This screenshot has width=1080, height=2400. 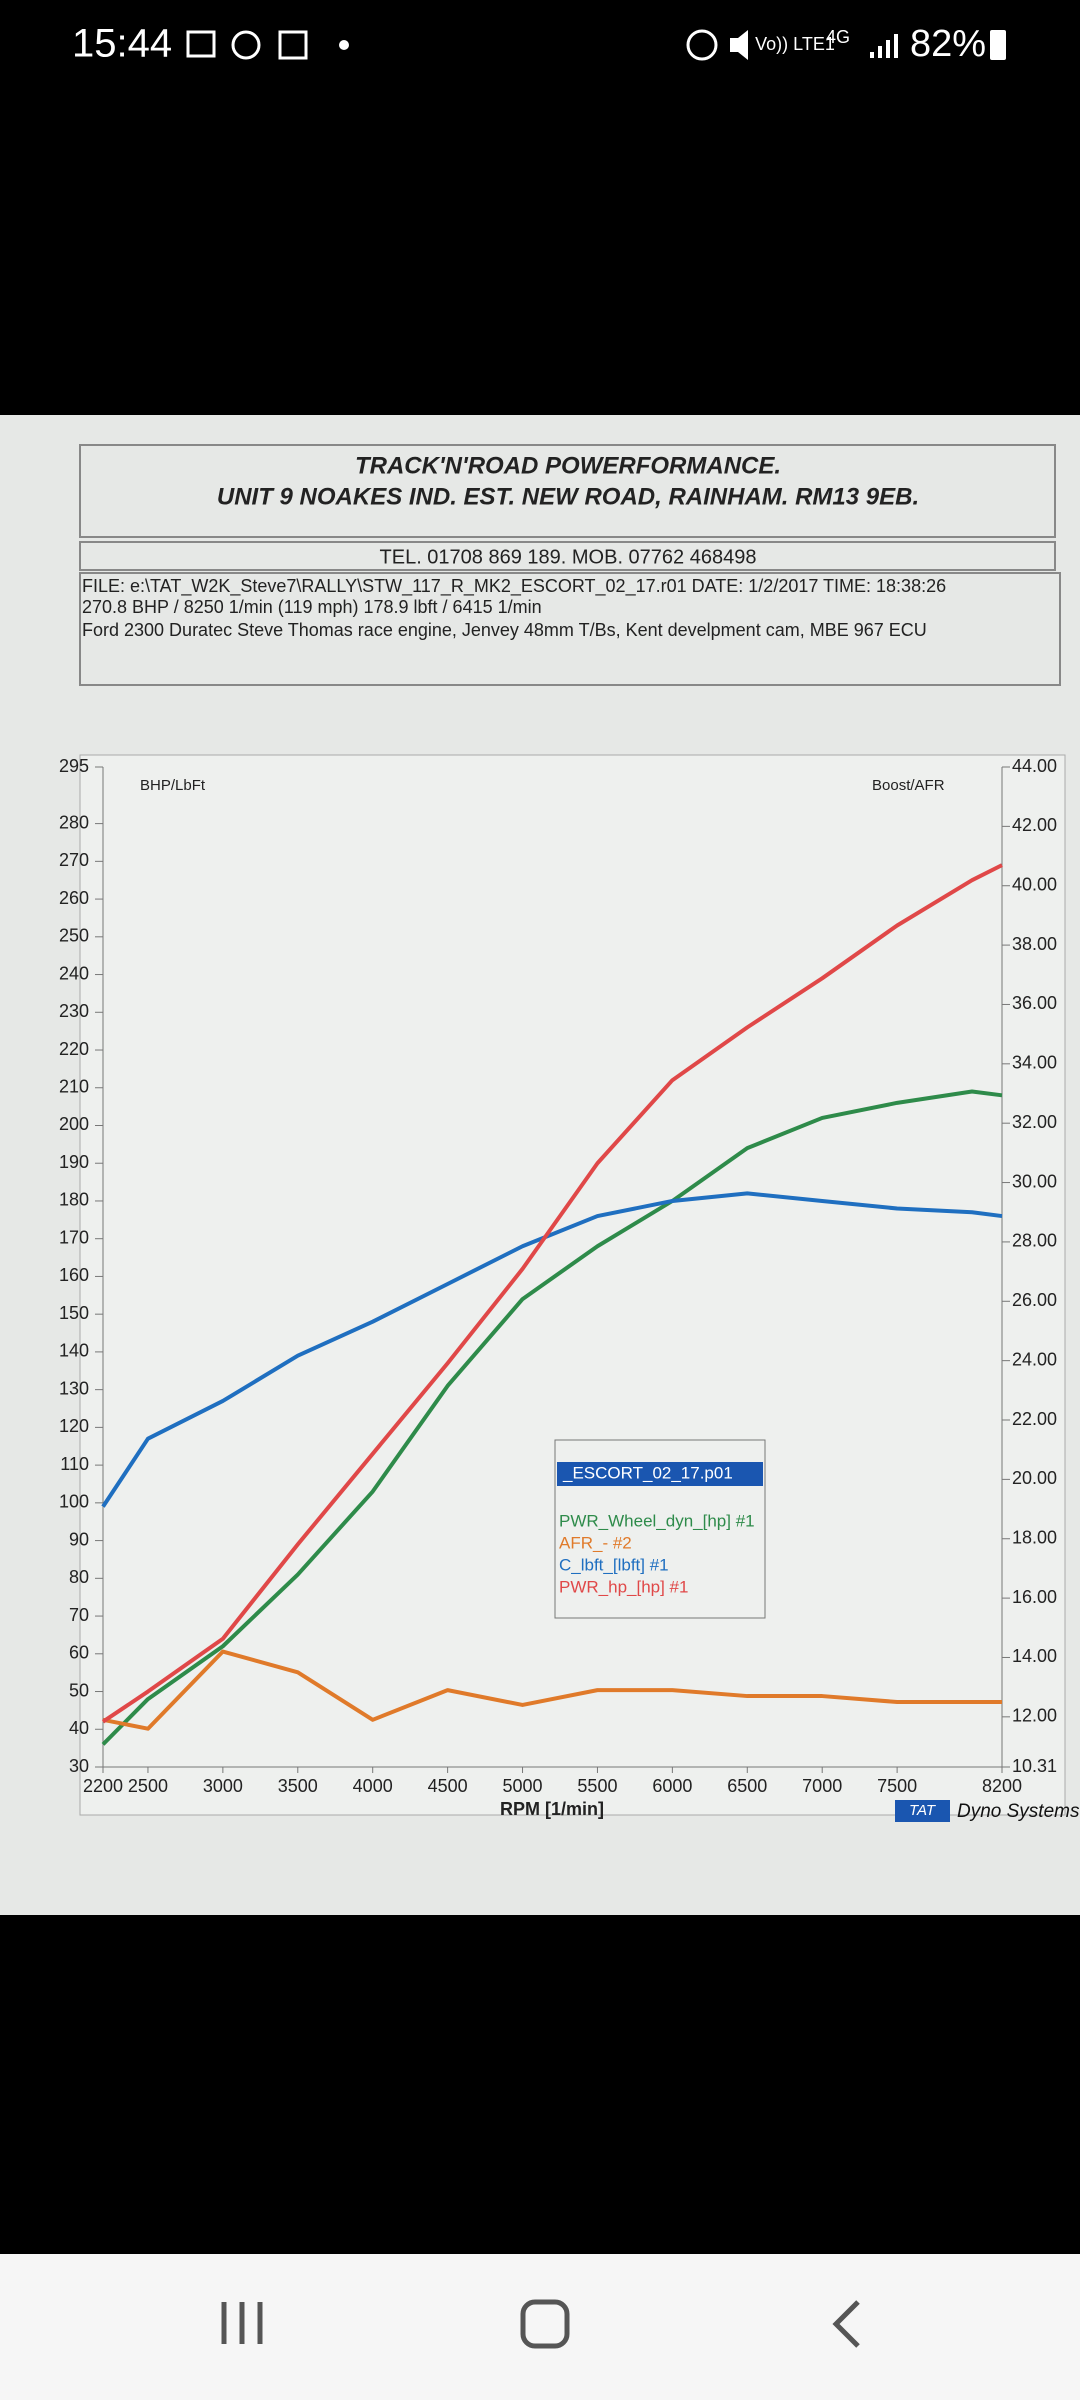 I want to click on gallery-icon, so click(x=201, y=44).